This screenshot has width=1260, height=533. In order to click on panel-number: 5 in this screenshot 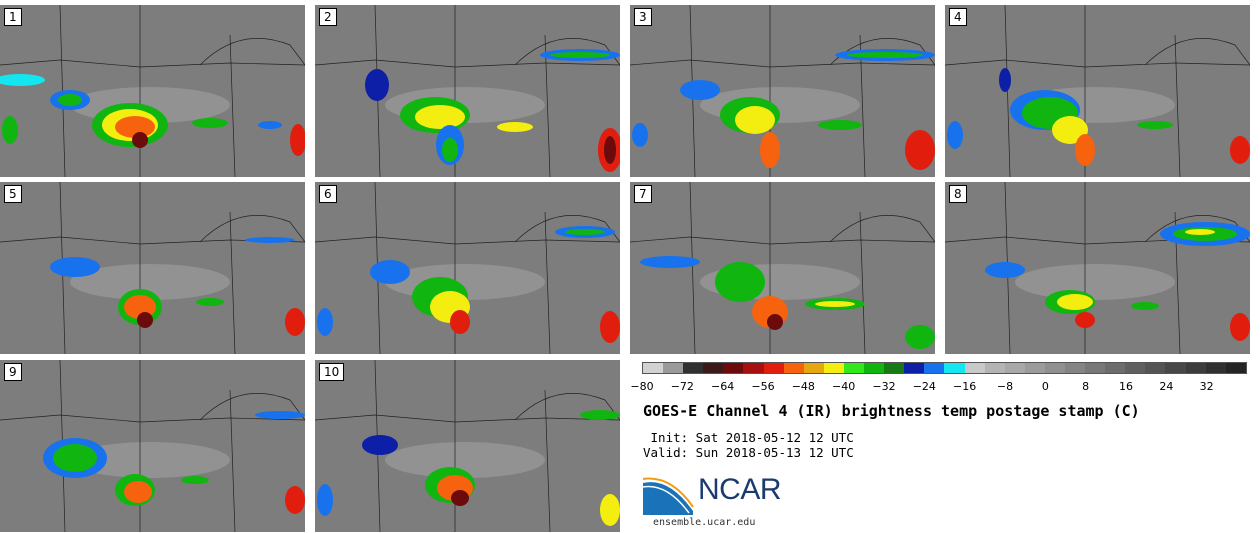, I will do `click(13, 194)`.